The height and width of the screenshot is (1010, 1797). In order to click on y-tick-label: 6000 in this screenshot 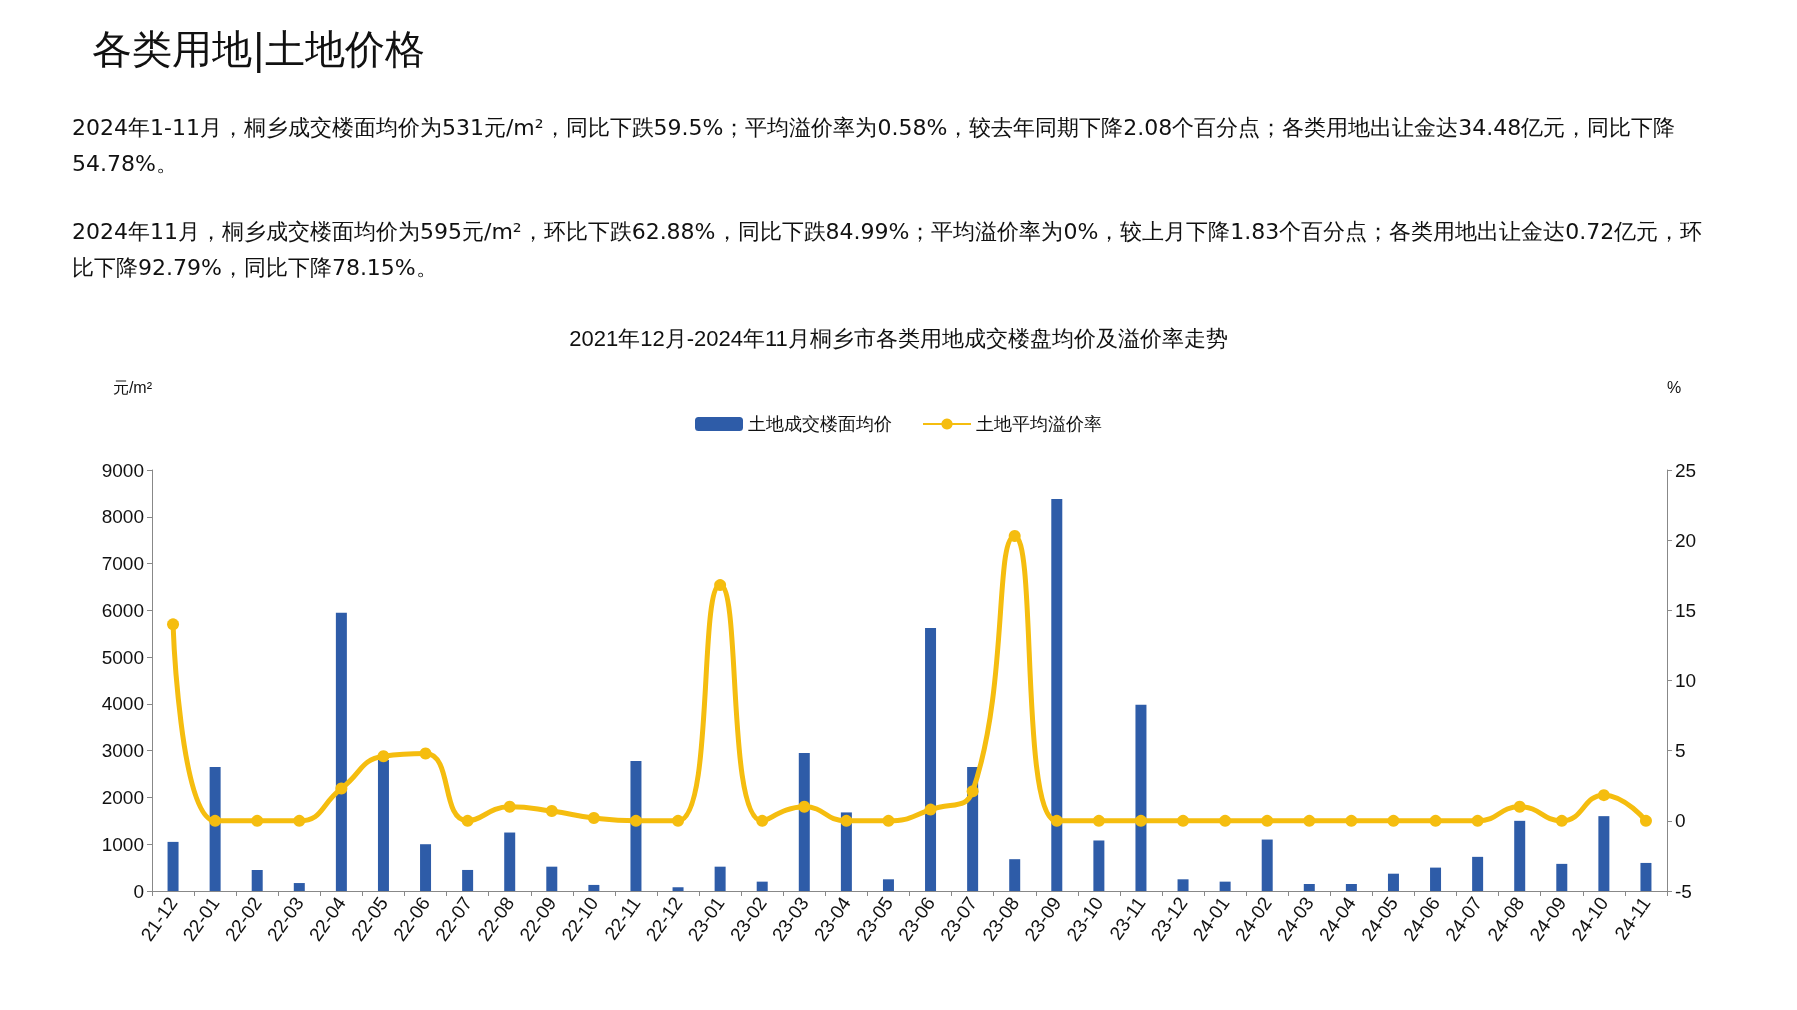, I will do `click(122, 610)`.